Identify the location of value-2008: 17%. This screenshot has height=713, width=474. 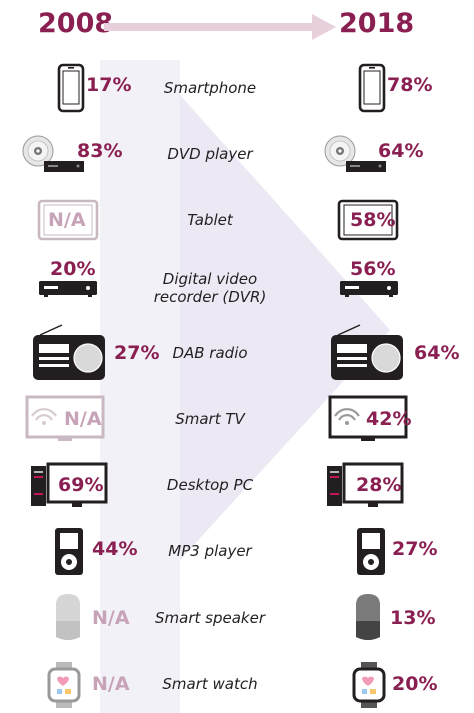
(109, 85).